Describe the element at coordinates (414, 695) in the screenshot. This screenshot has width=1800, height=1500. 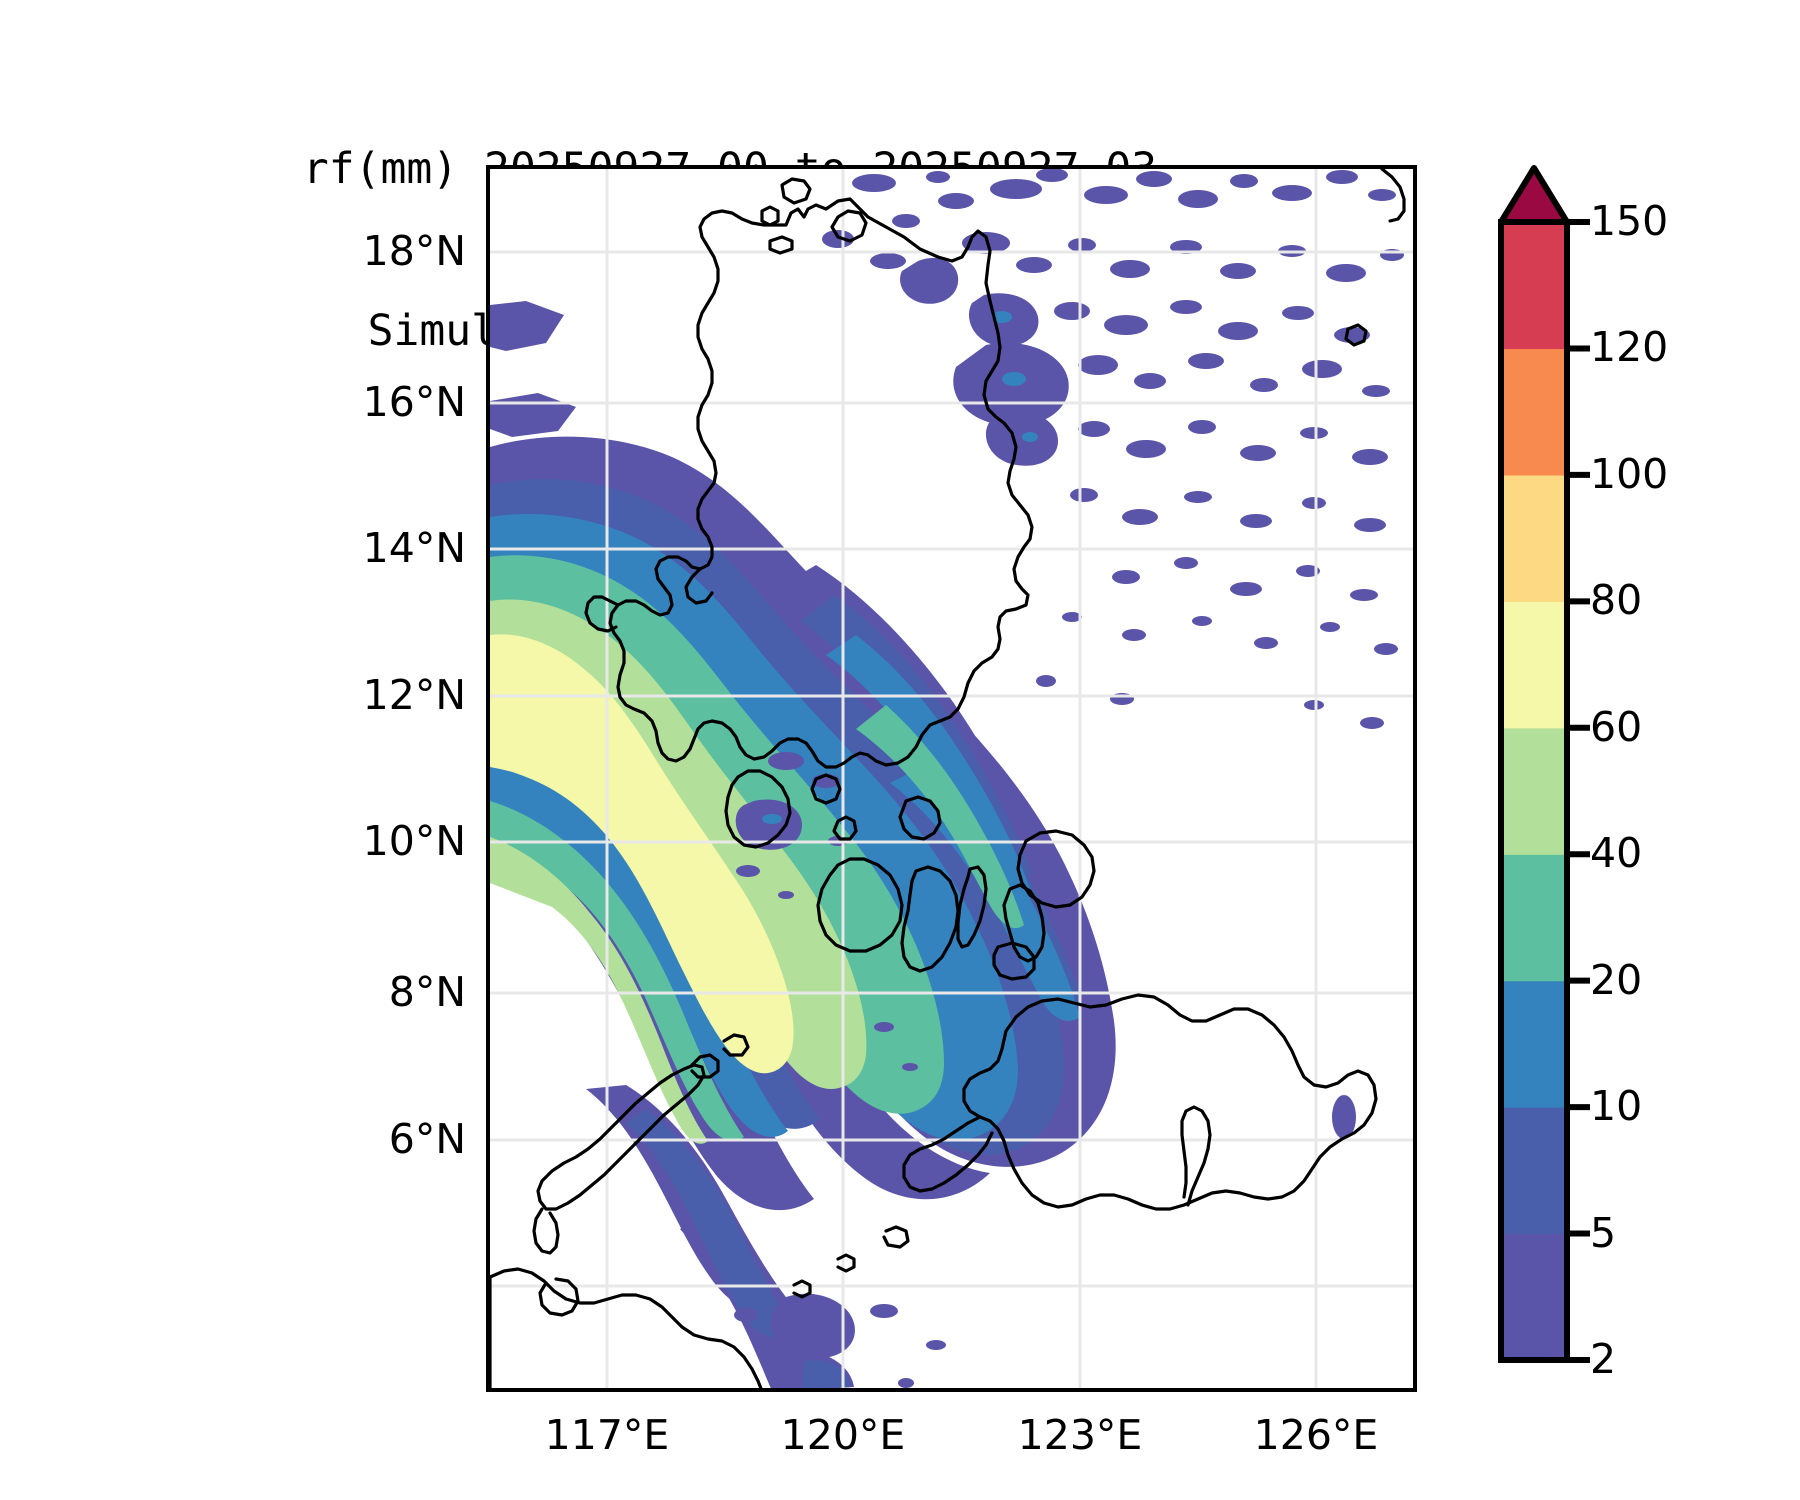
I see `ytick-label-12n: 12°N` at that location.